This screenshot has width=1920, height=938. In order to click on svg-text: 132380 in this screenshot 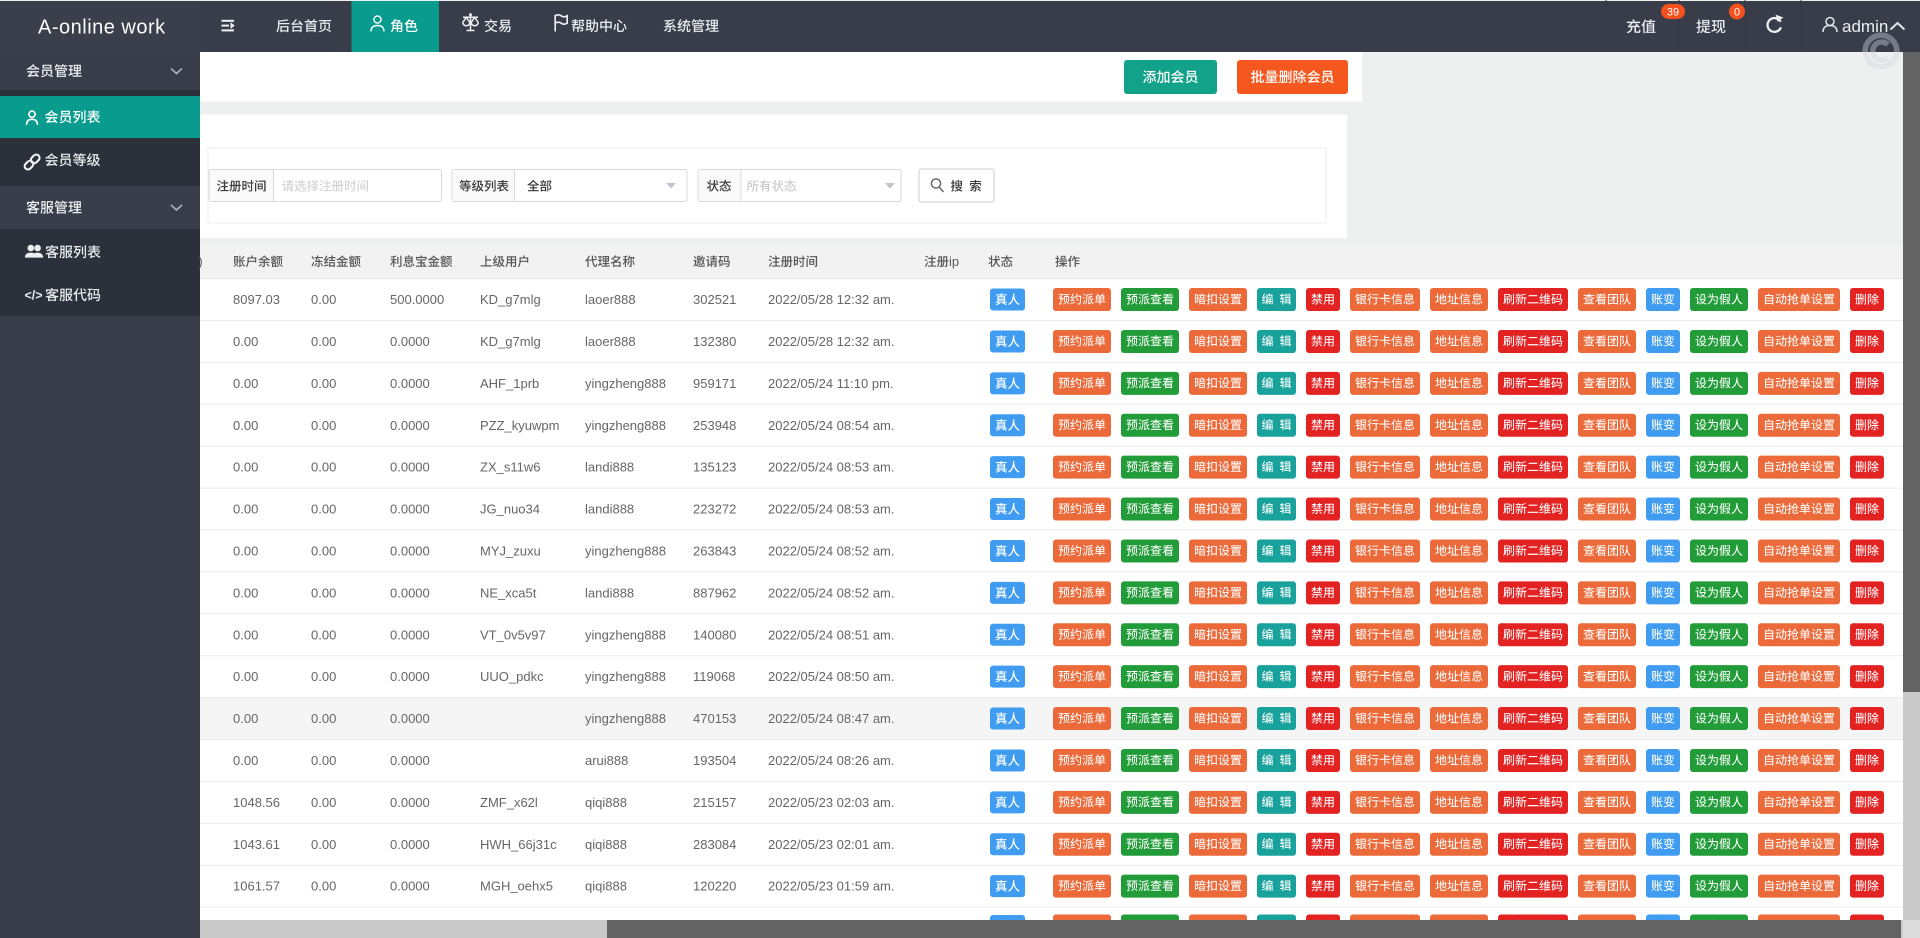, I will do `click(714, 341)`.